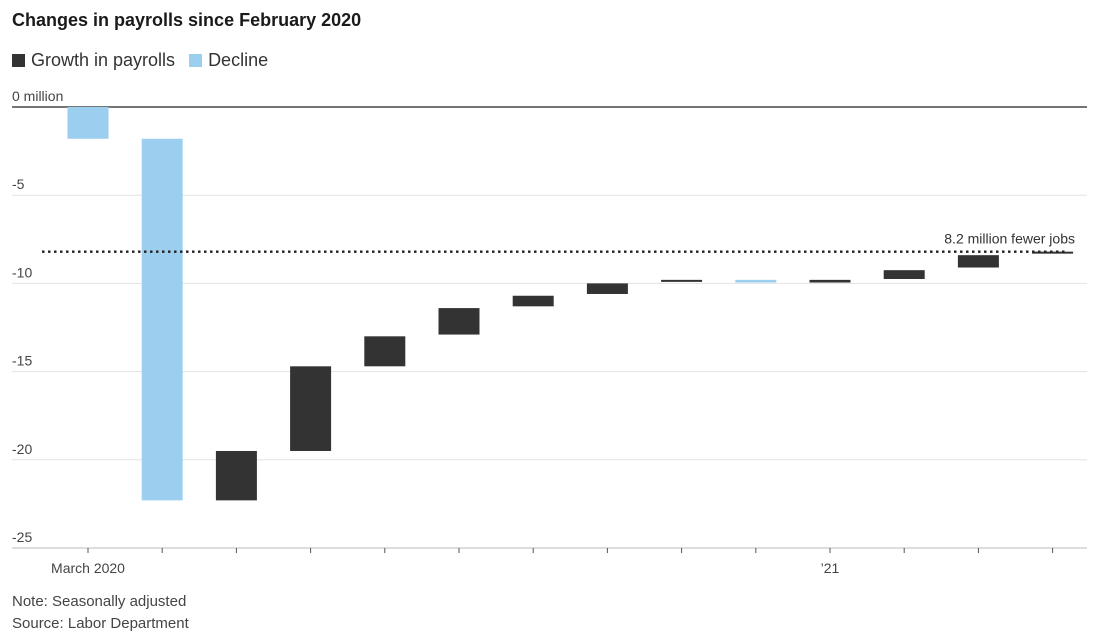 Image resolution: width=1101 pixels, height=641 pixels. What do you see at coordinates (88, 568) in the screenshot?
I see `x-tick-label: March 2020` at bounding box center [88, 568].